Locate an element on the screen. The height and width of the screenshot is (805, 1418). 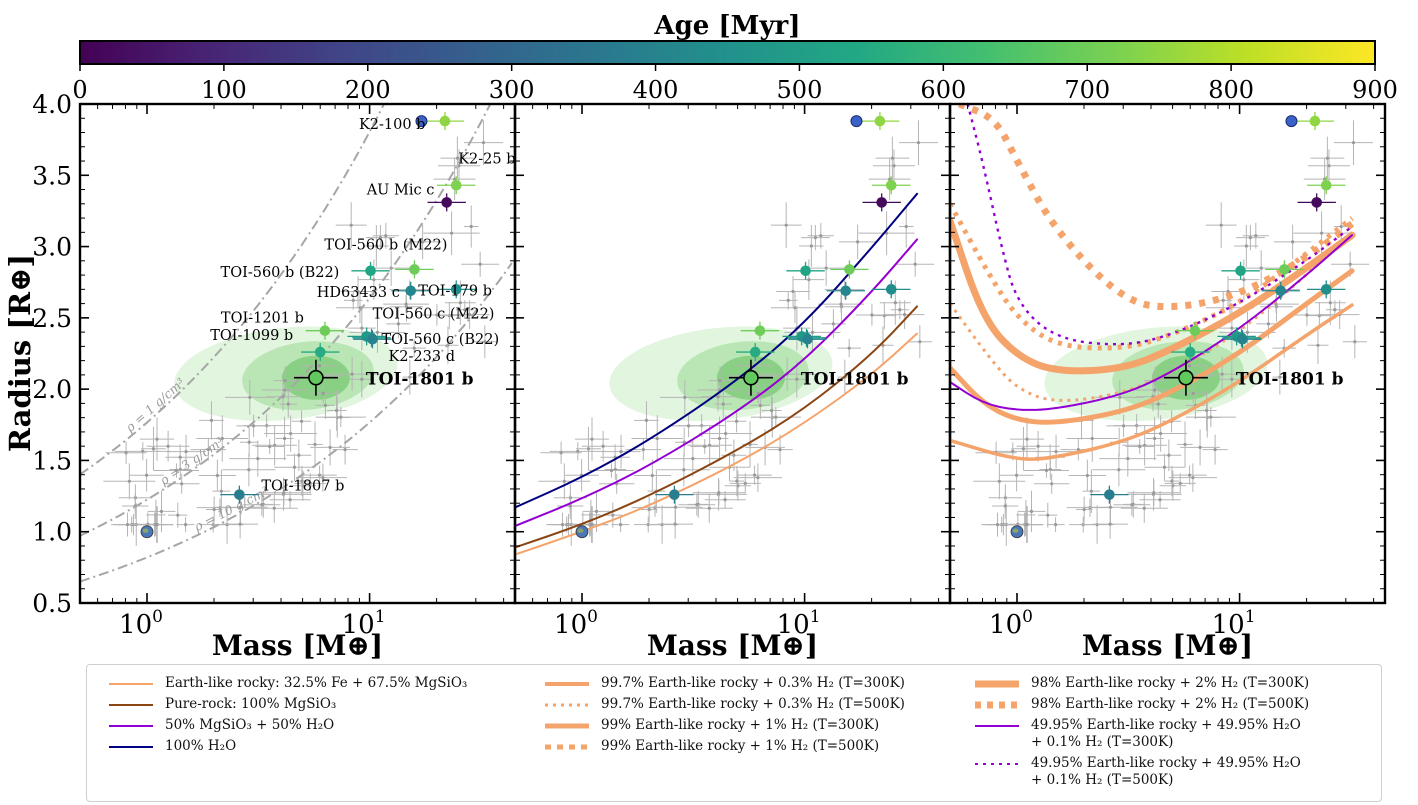
planet-label: K2-100 b is located at coordinates (392, 125).